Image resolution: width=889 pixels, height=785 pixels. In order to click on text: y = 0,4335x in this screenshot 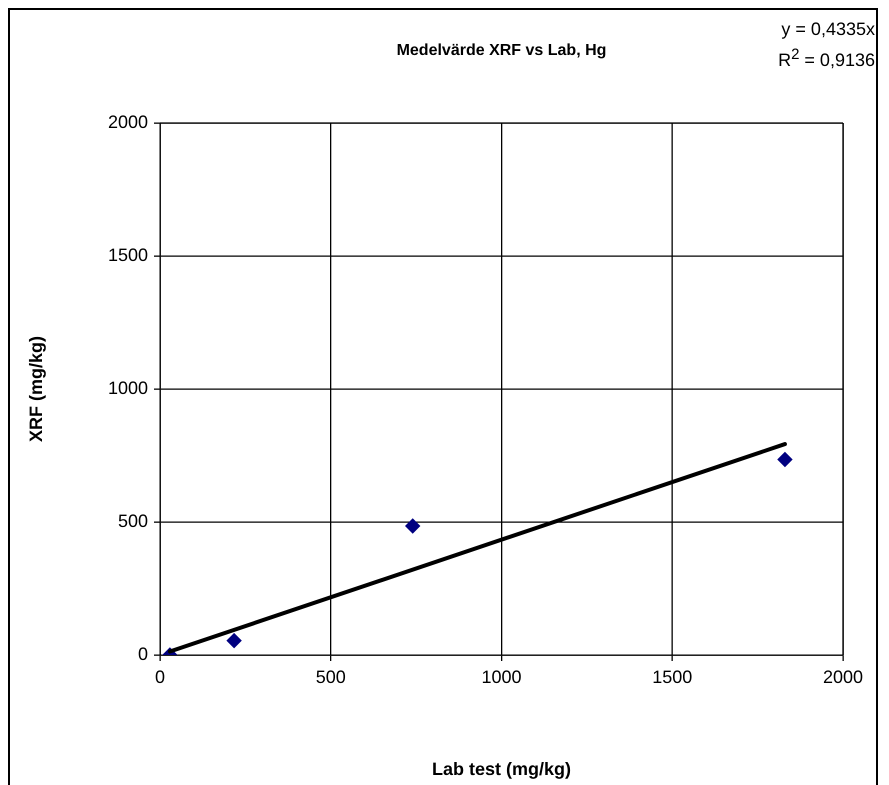, I will do `click(827, 29)`.